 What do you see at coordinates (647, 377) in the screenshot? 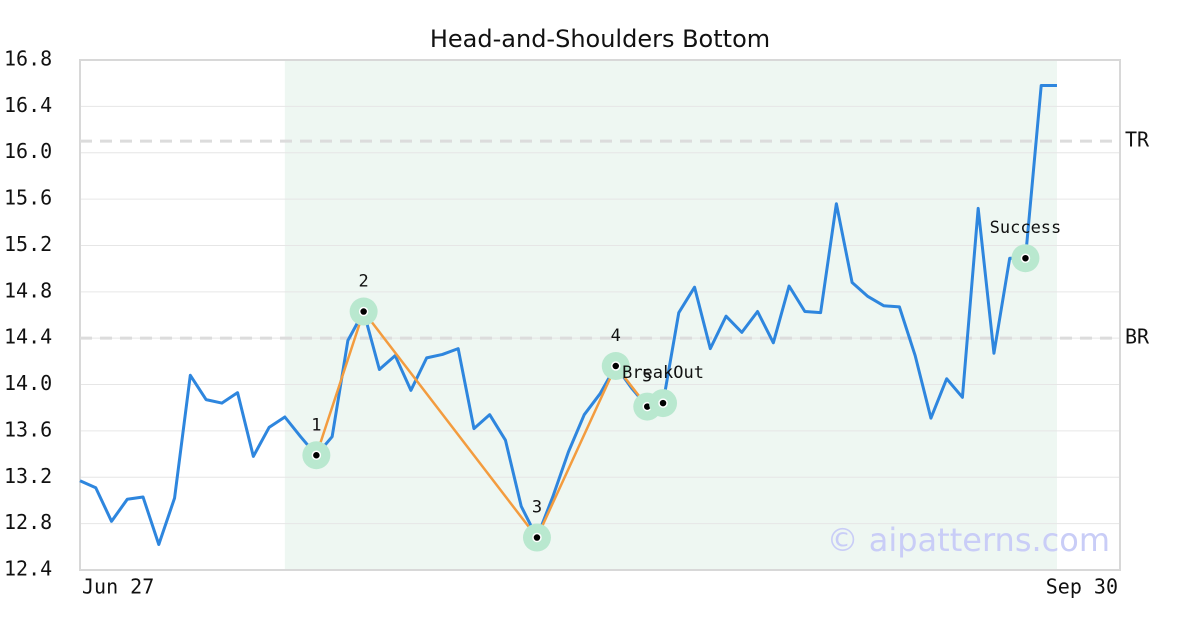
I see `pattern-label: 5` at bounding box center [647, 377].